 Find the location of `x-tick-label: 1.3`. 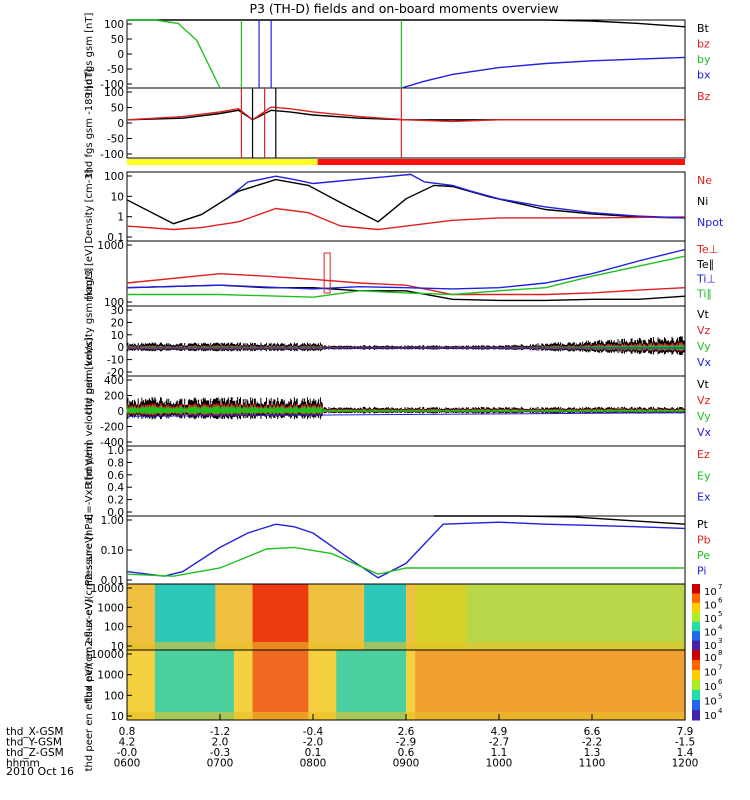

x-tick-label: 1.3 is located at coordinates (592, 753).